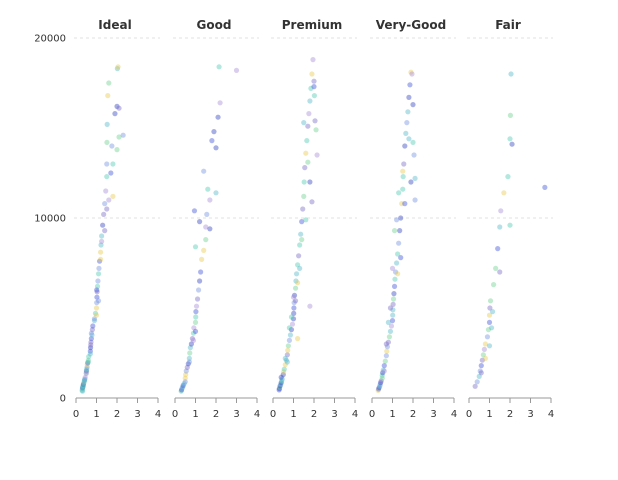 The image size is (618, 480). What do you see at coordinates (114, 25) in the screenshot?
I see `facet-title: Ideal` at bounding box center [114, 25].